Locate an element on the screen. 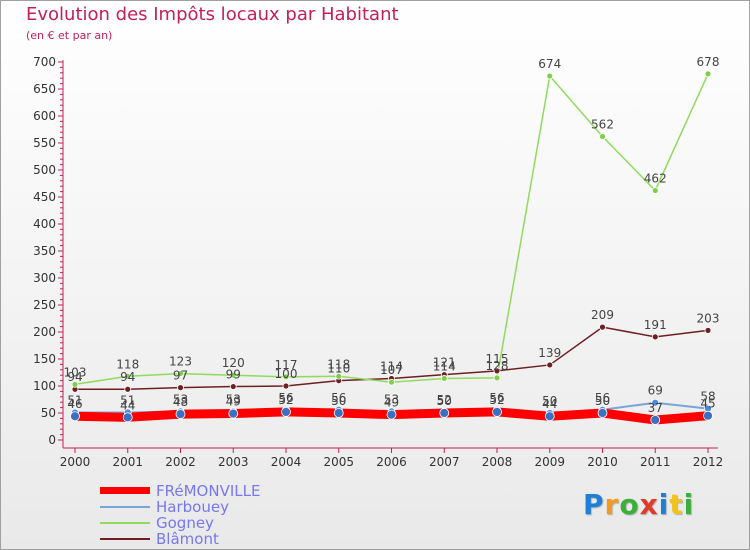  y-tick-label: 500 is located at coordinates (44, 170).